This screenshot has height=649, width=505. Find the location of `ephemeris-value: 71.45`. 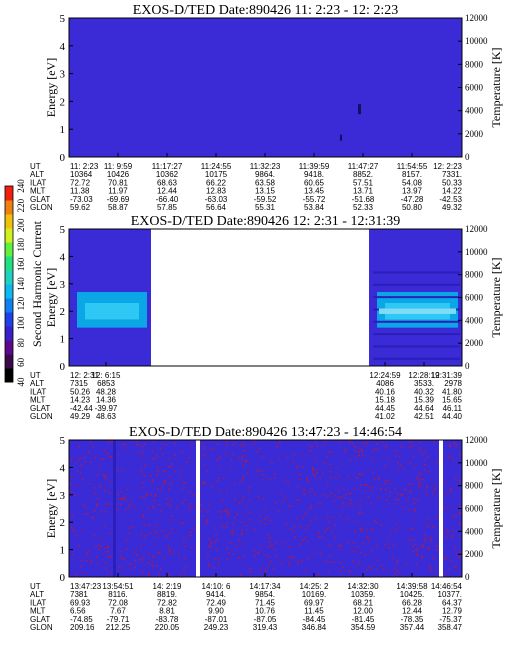

ephemeris-value: 71.45 is located at coordinates (265, 602).